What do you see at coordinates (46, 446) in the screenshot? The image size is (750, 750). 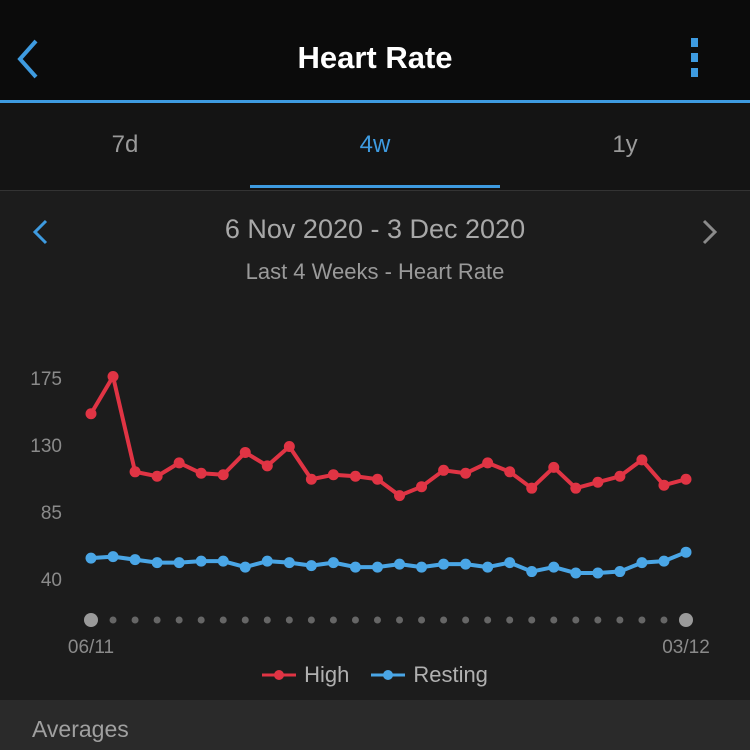 I see `y-tick-label: 130` at bounding box center [46, 446].